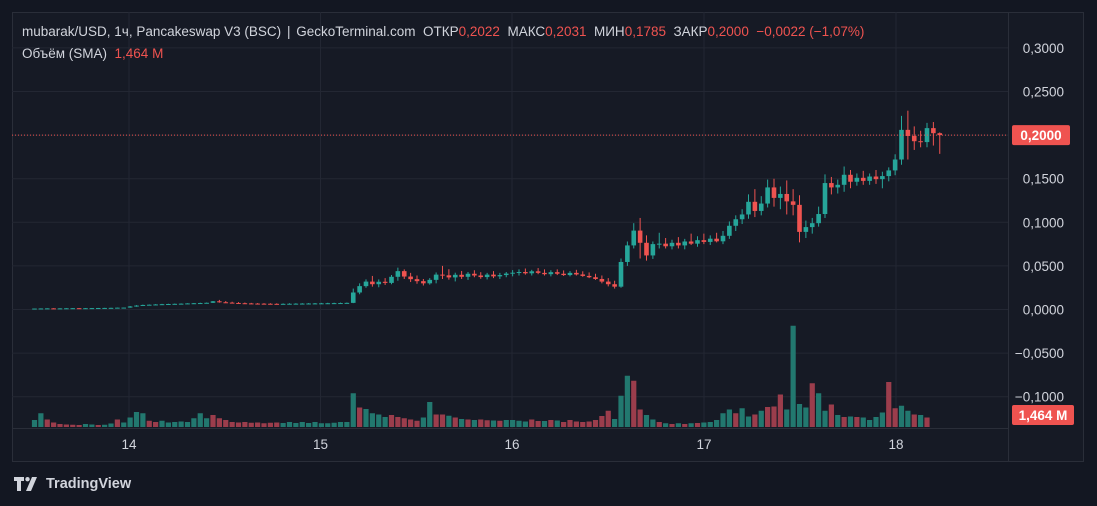 This screenshot has height=506, width=1097. I want to click on legend-volume: Объём (SMA) 1,464 M, so click(92, 53).